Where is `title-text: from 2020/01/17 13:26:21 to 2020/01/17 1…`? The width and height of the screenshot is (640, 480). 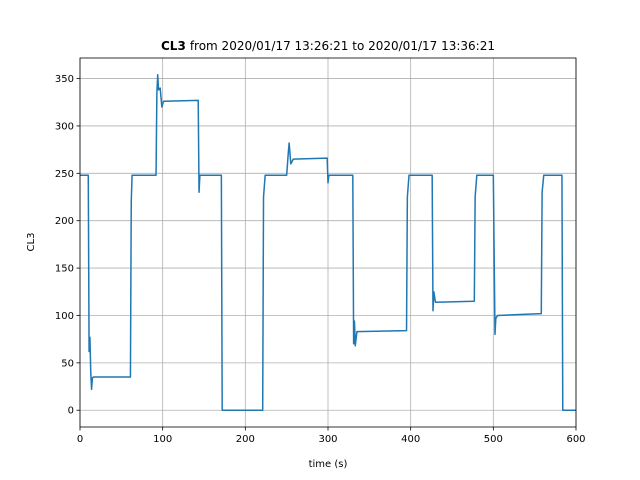
title-text: from 2020/01/17 13:26:21 to 2020/01/17 1… is located at coordinates (342, 46).